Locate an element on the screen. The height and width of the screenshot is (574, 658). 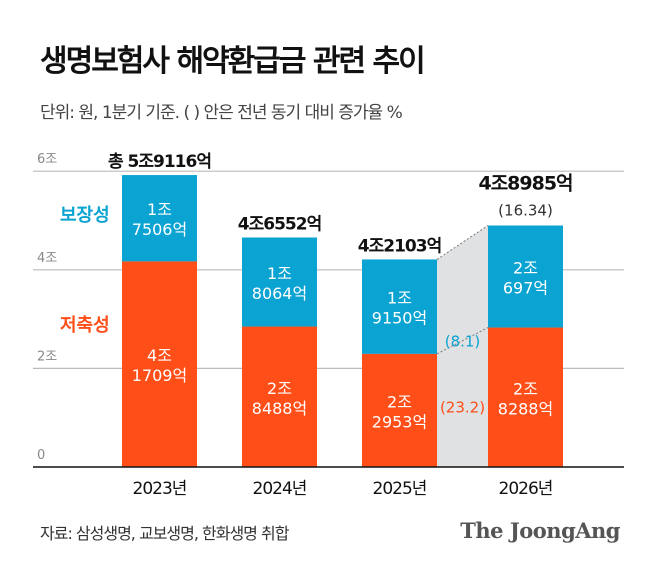
protection-value-label: 697억 is located at coordinates (525, 288).